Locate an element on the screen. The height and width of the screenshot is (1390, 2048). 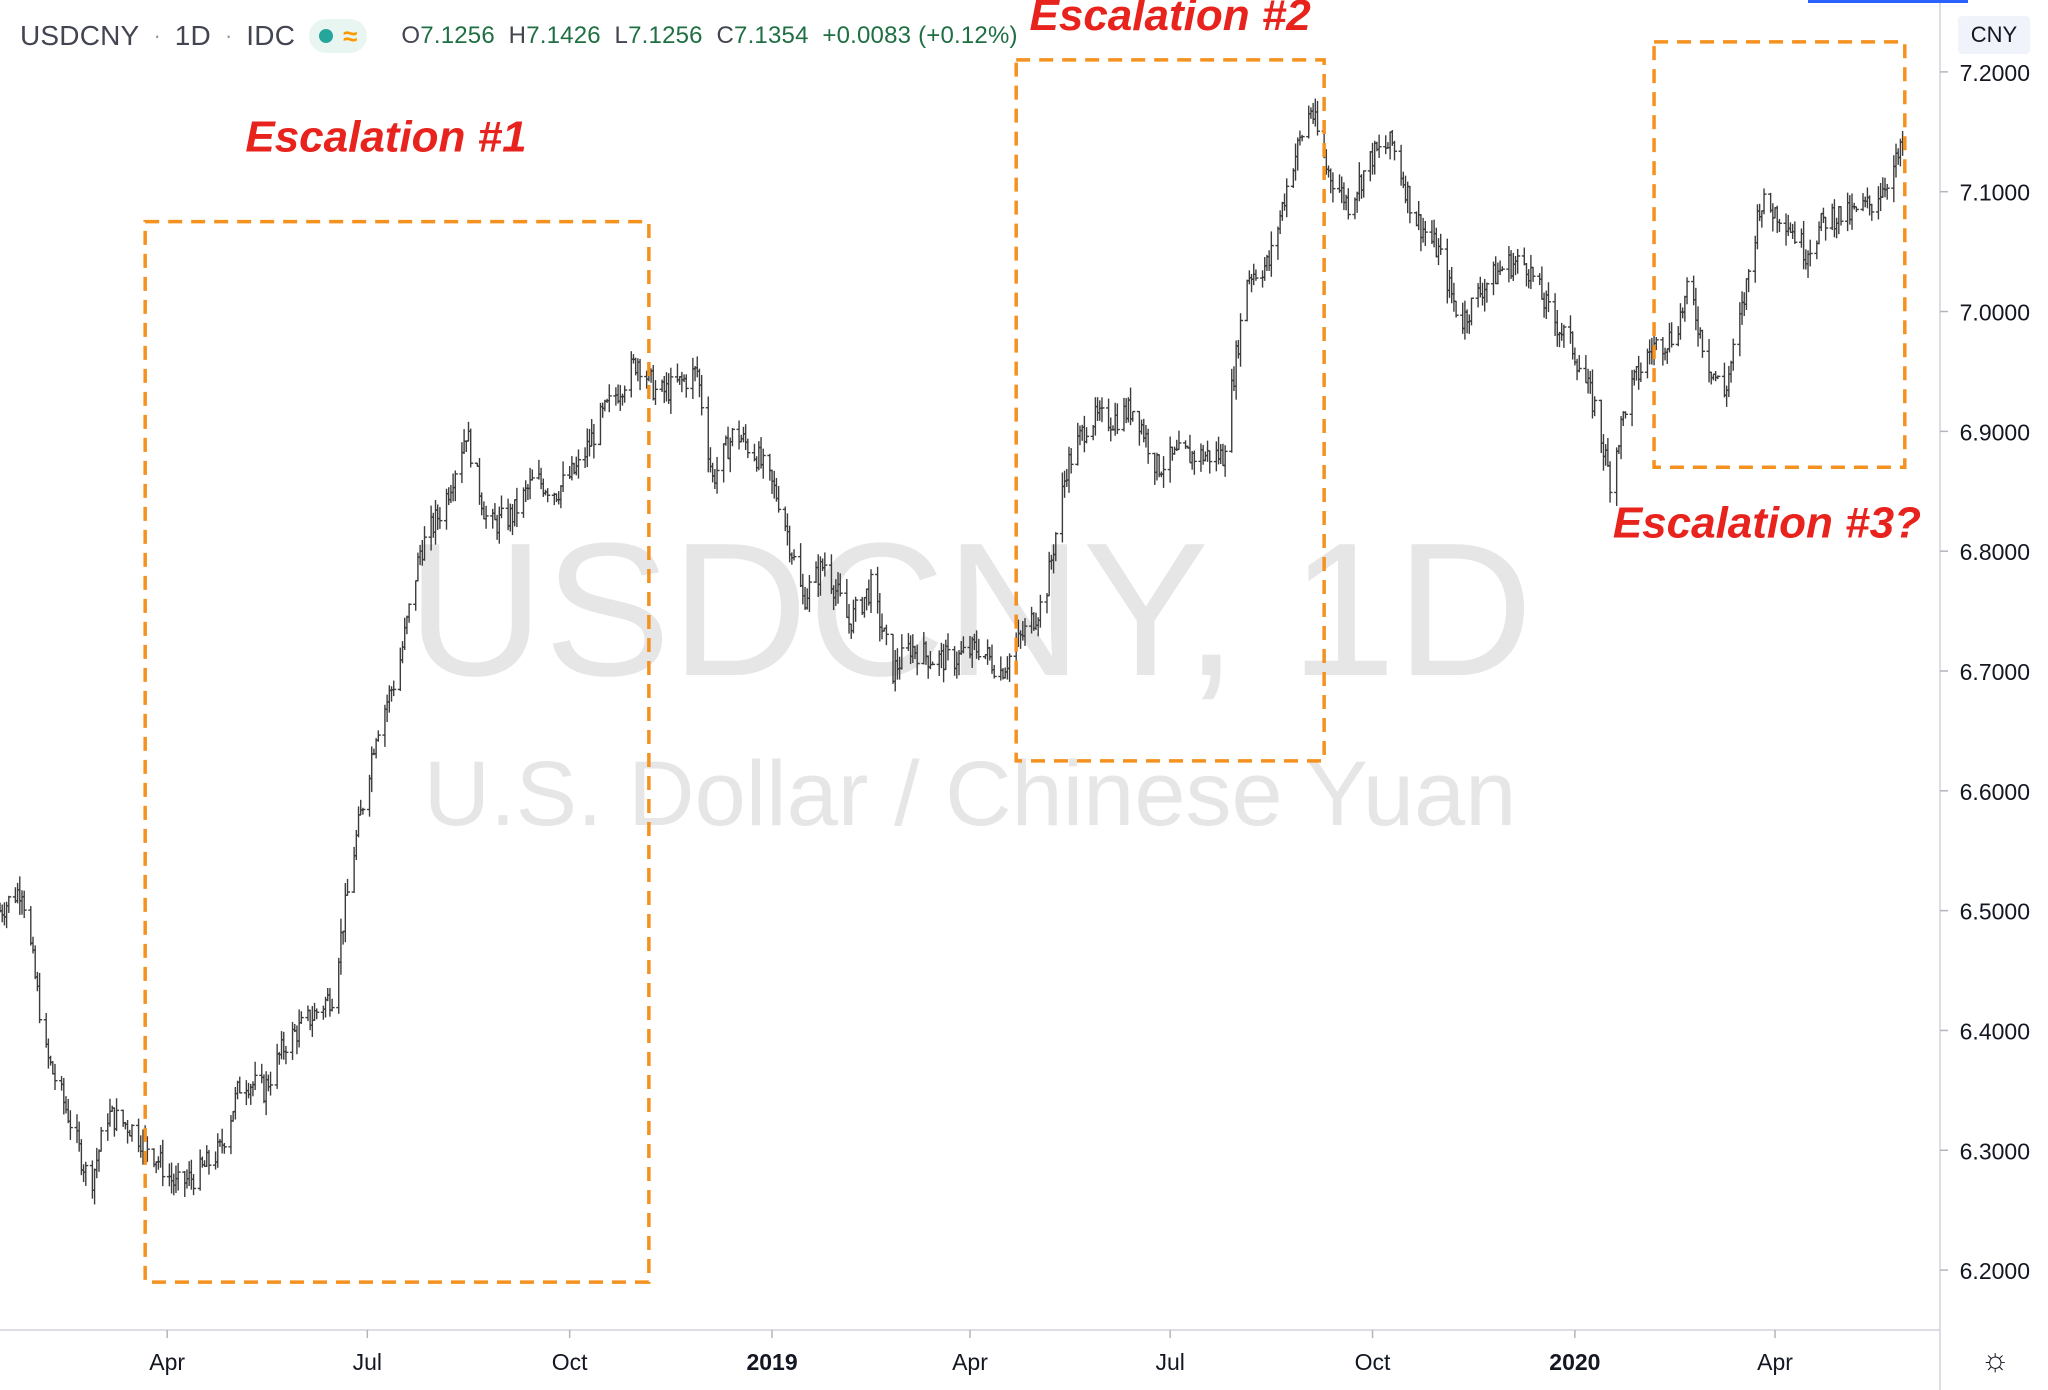
price-tick-label: 6.6000 is located at coordinates (1995, 792).